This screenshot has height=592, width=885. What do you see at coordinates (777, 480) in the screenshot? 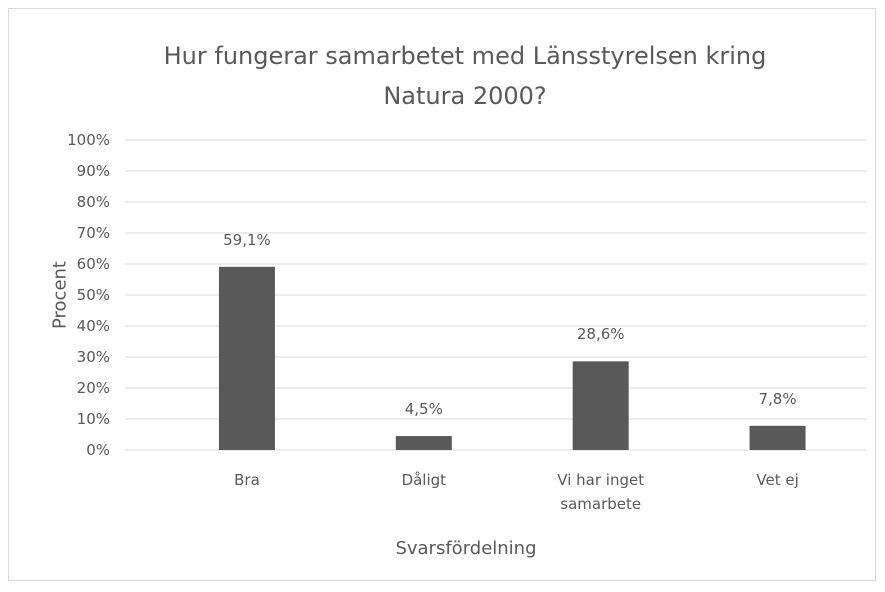
I see `x-tick-label: Vet ej` at bounding box center [777, 480].